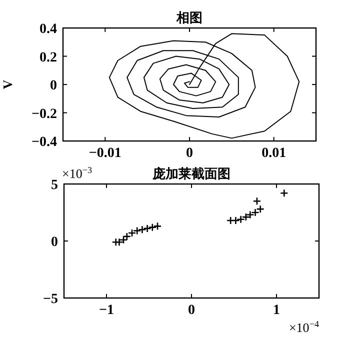 Image resolution: width=339 pixels, height=345 pixels. Describe the element at coordinates (274, 153) in the screenshot. I see `x-tick-label: 0.01` at that location.